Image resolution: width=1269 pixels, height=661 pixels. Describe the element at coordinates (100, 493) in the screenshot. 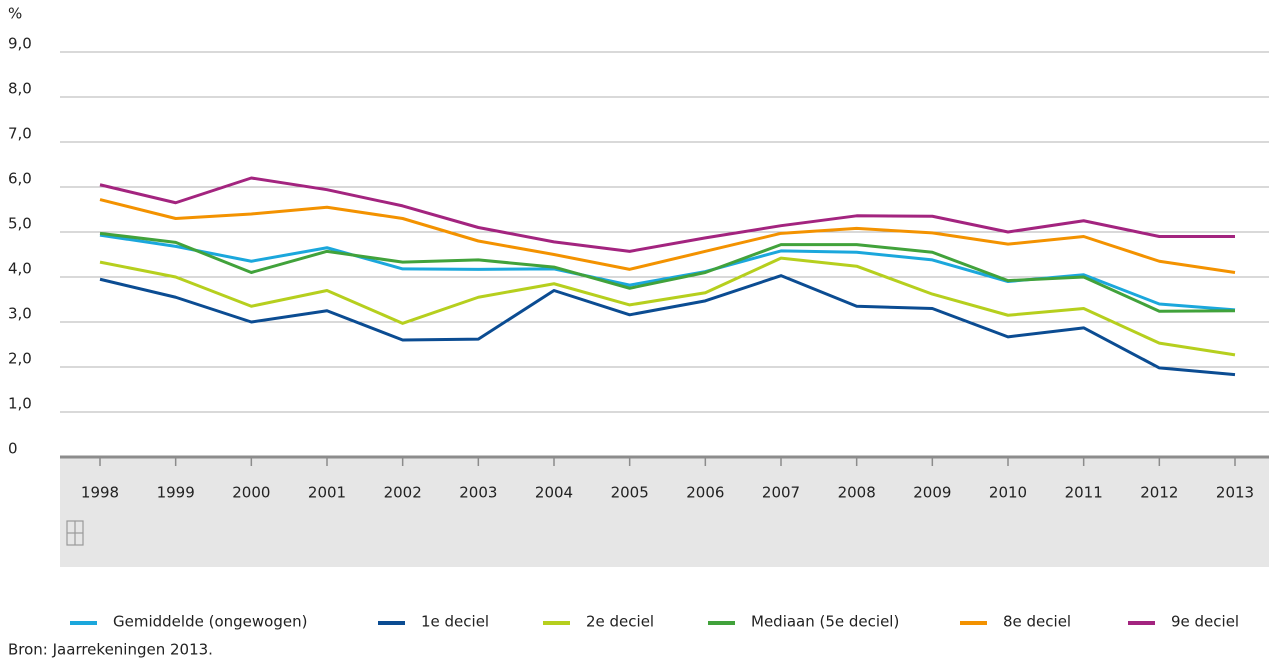

I see `x-tick-label: 1998` at that location.